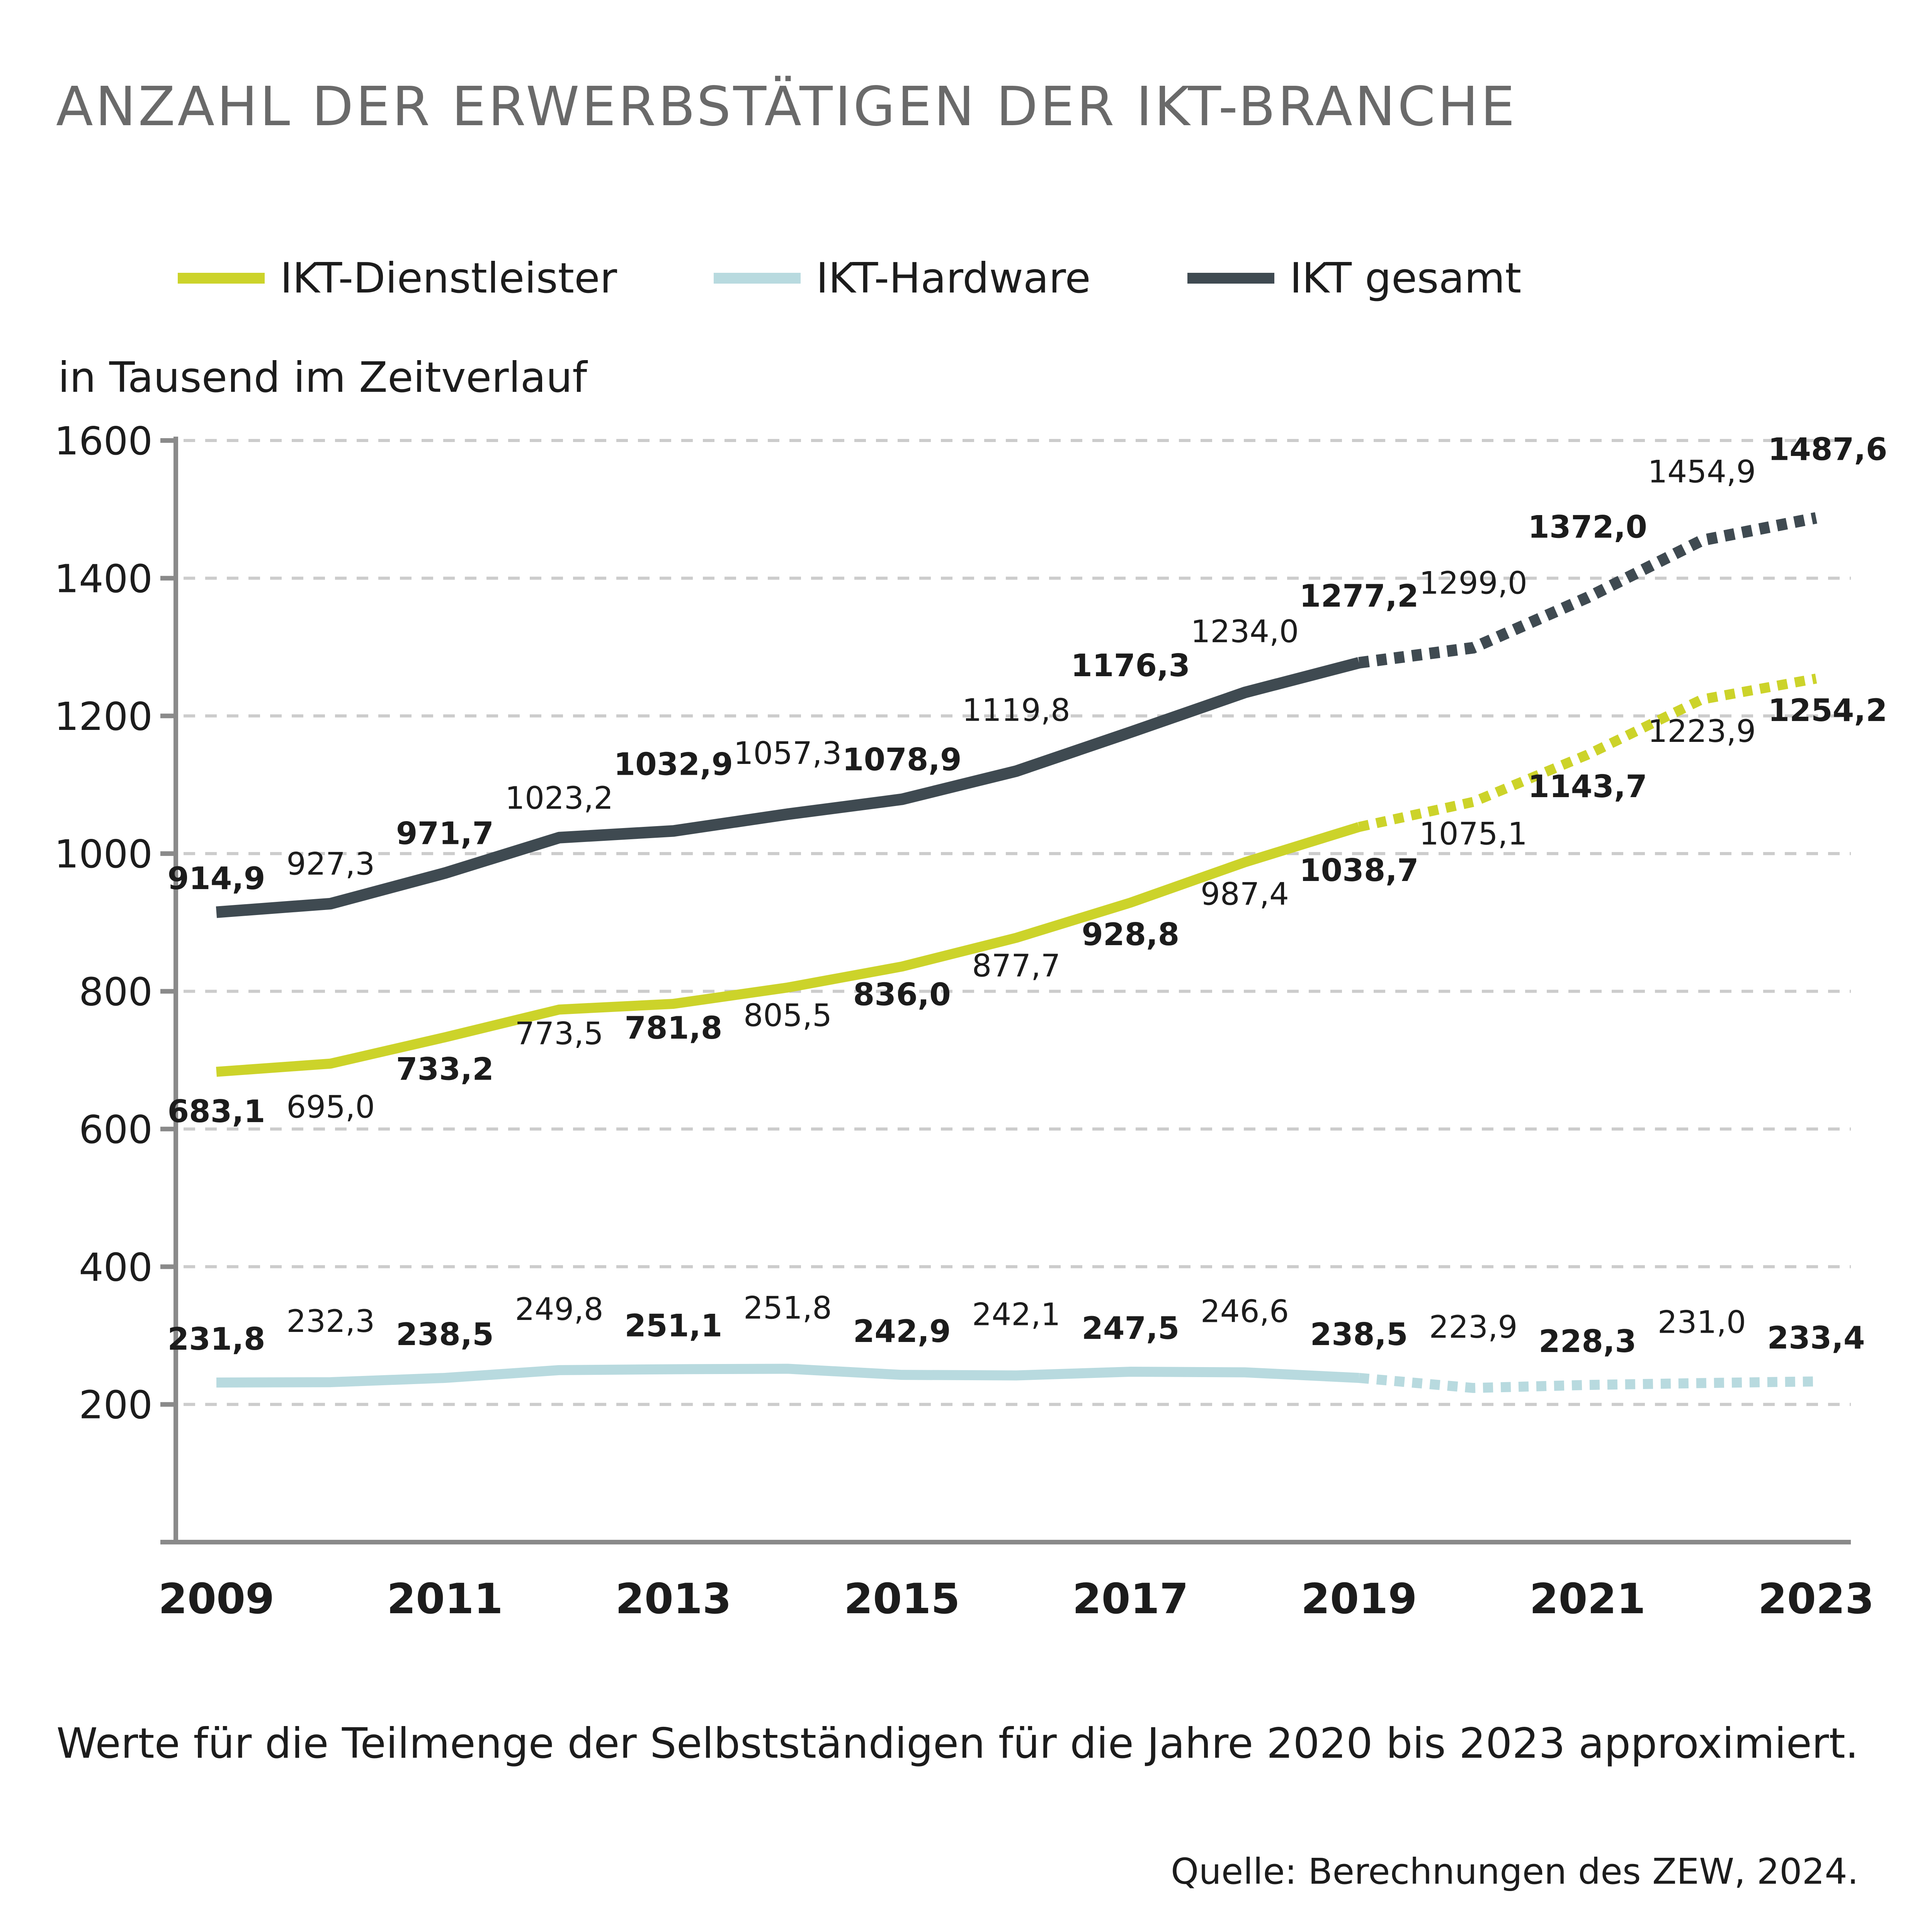 The image size is (1932, 1932). I want to click on data-label: 1254,2, so click(1828, 710).